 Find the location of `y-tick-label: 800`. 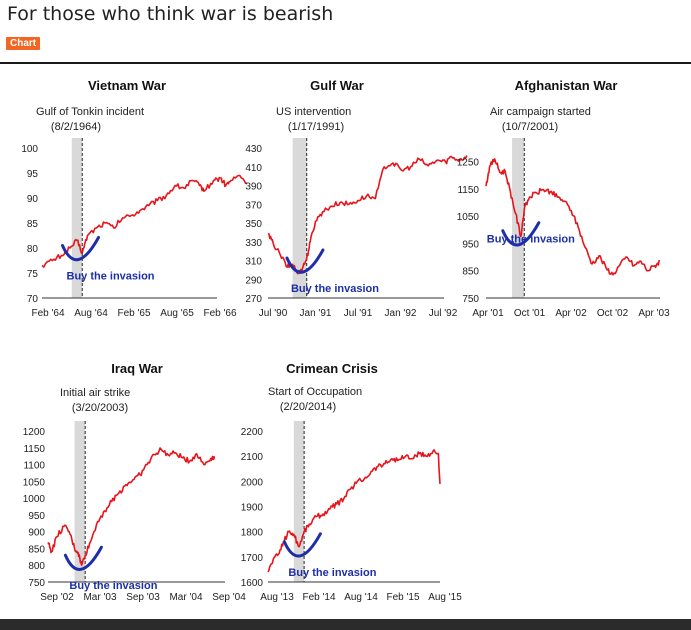

y-tick-label: 800 is located at coordinates (36, 566).